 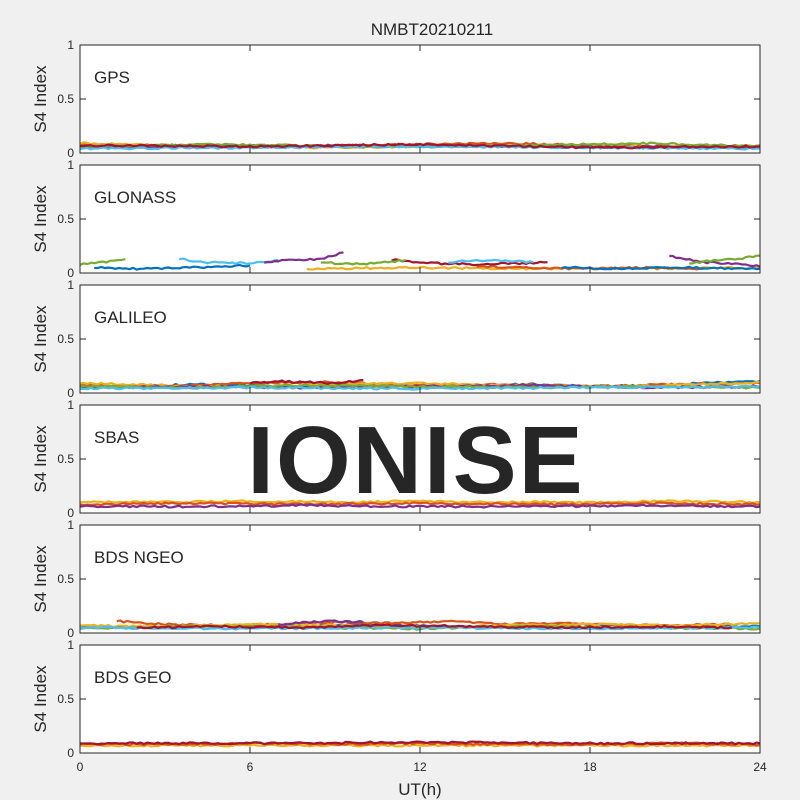 What do you see at coordinates (116, 437) in the screenshot?
I see `panel-label: SBAS` at bounding box center [116, 437].